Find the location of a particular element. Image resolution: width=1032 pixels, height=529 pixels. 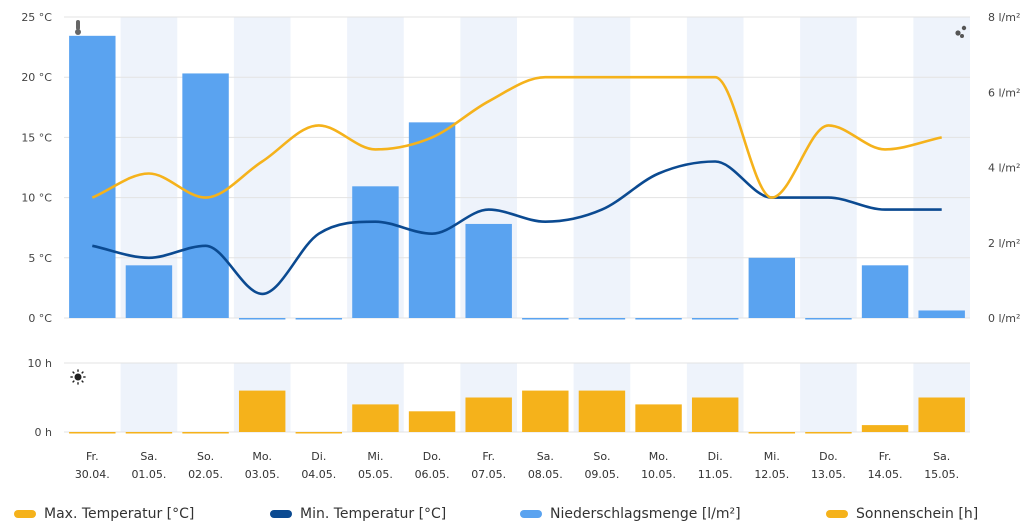

x-tick-date: 07.05. is located at coordinates (488, 474).